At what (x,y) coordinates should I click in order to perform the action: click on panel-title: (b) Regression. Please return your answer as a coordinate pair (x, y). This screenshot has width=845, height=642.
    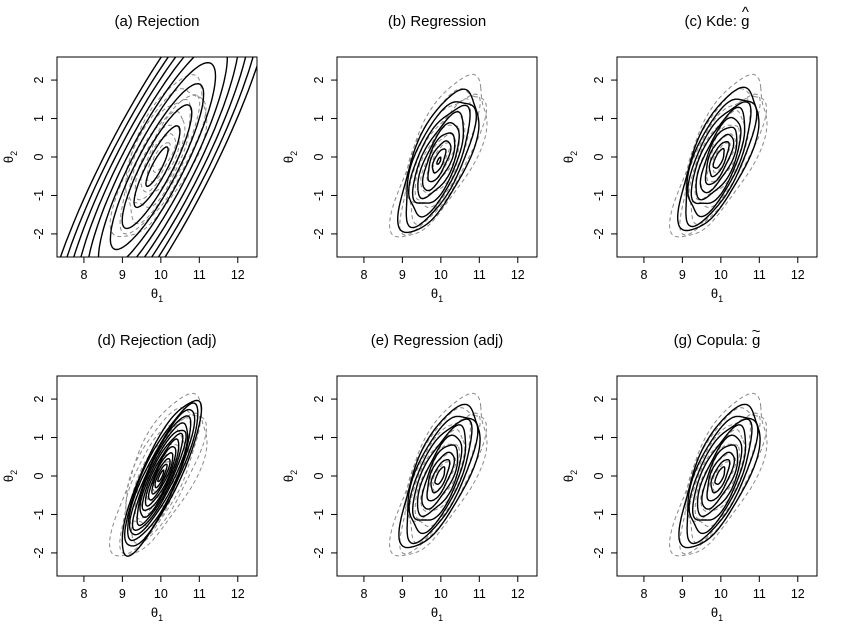
    Looking at the image, I should click on (437, 21).